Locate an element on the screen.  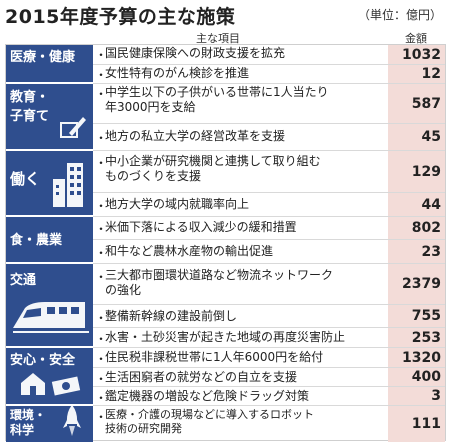
house-money-icon is located at coordinates (52, 384).